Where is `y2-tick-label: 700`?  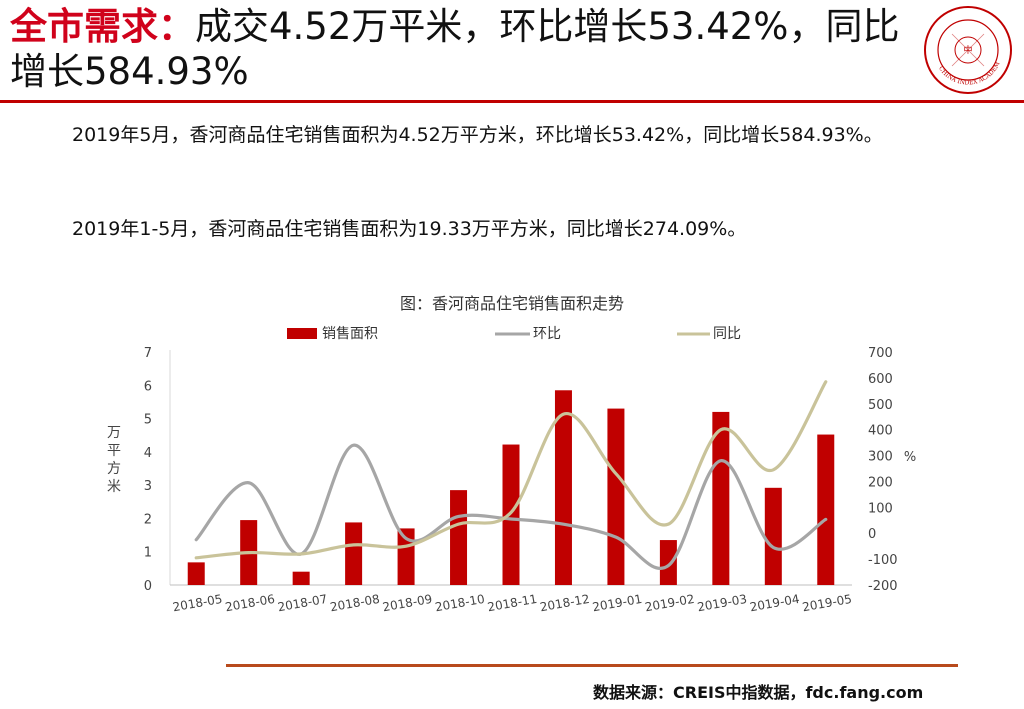 y2-tick-label: 700 is located at coordinates (880, 353).